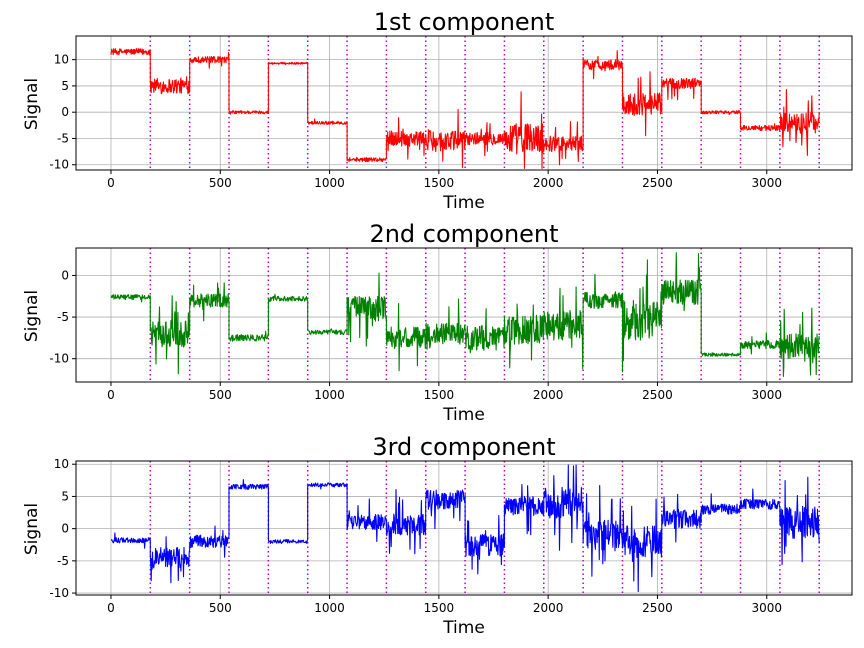 The height and width of the screenshot is (648, 864). I want to click on panel-3-title: 3rd component, so click(463, 447).